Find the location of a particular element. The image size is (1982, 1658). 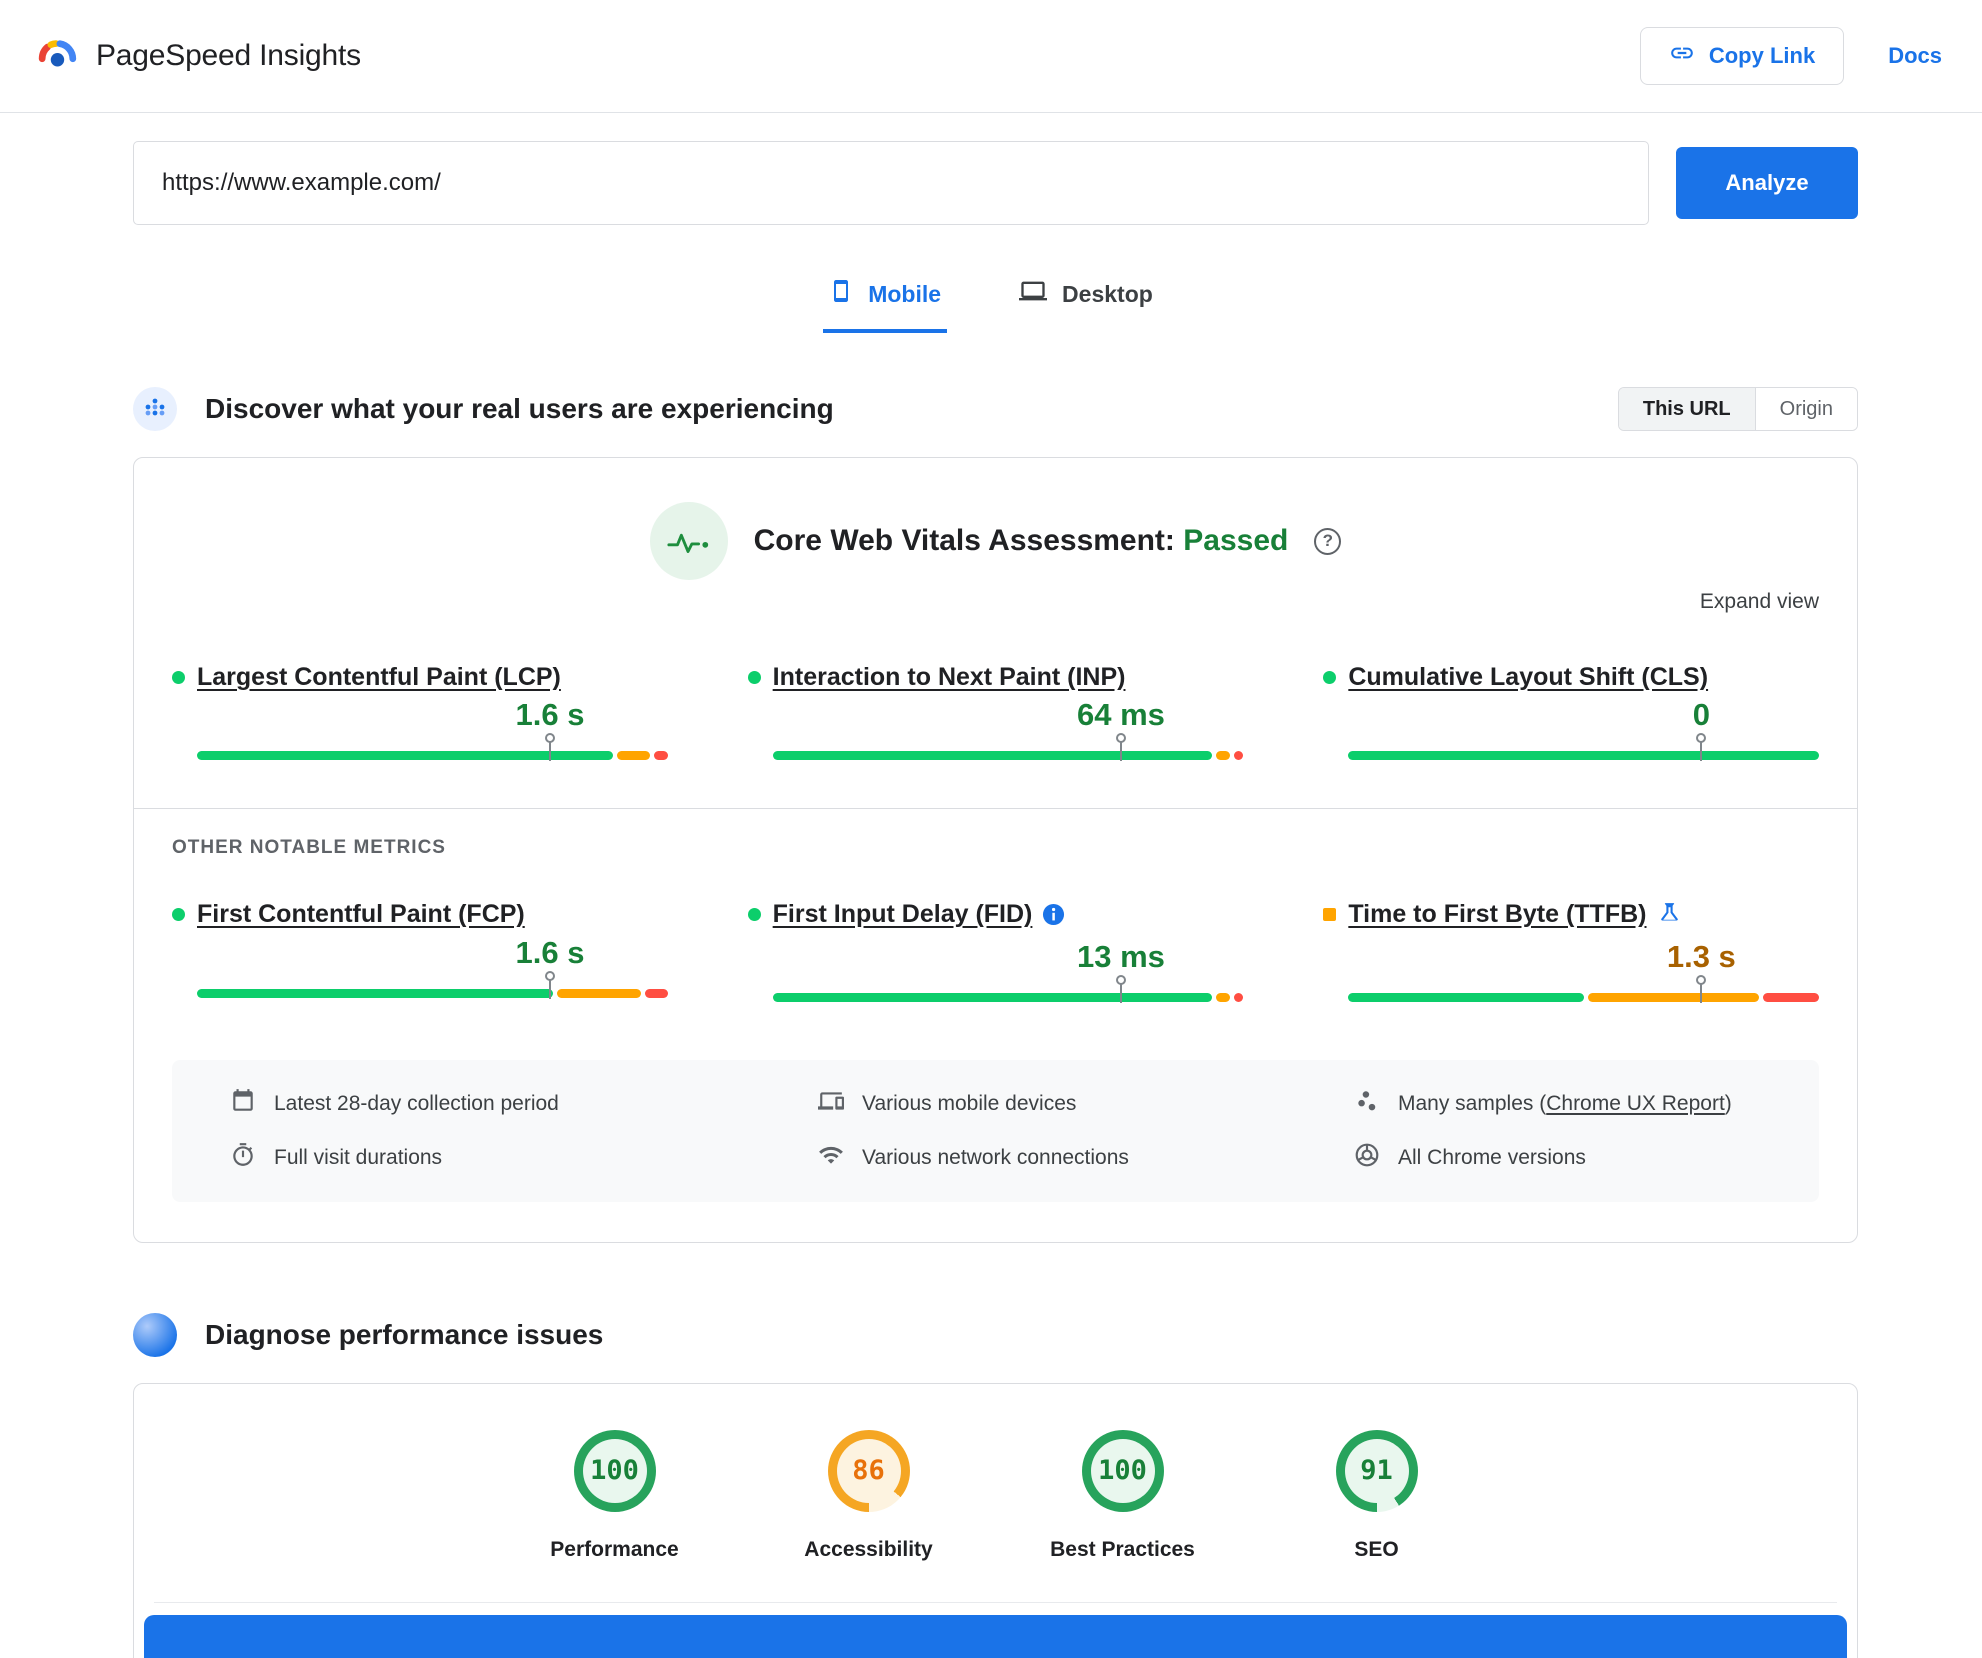

tab-mobile-label: Mobile is located at coordinates (905, 293).